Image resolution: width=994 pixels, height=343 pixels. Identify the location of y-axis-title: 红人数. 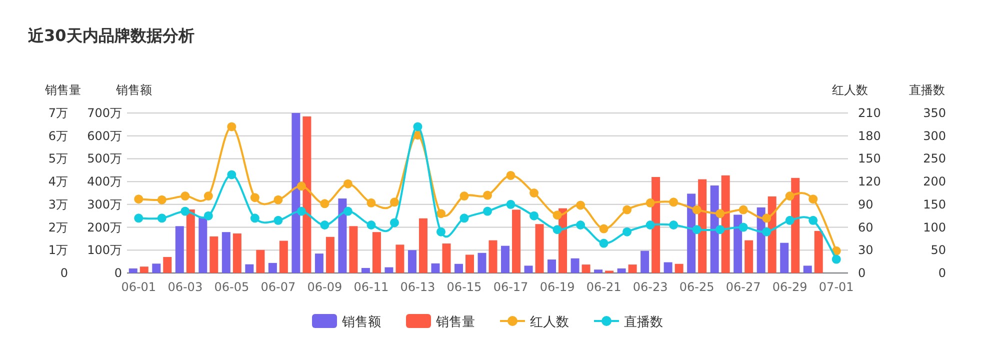
(850, 90).